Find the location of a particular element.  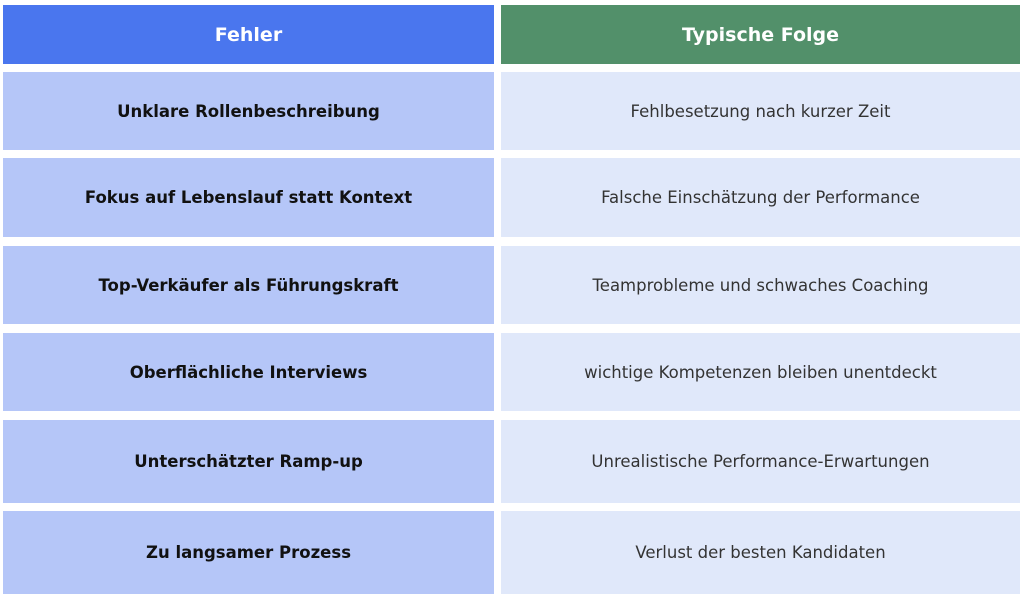

cell-folge: Fehlbesetzung nach kurzer Zeit is located at coordinates (760, 111).